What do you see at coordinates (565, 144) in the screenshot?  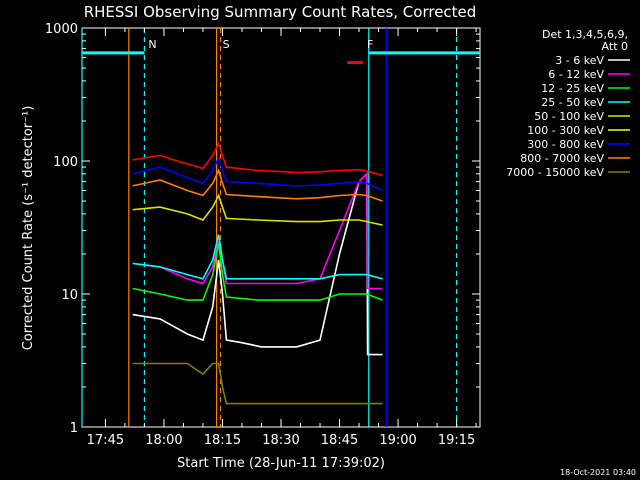 I see `legend-label: 300 - 800 keV` at bounding box center [565, 144].